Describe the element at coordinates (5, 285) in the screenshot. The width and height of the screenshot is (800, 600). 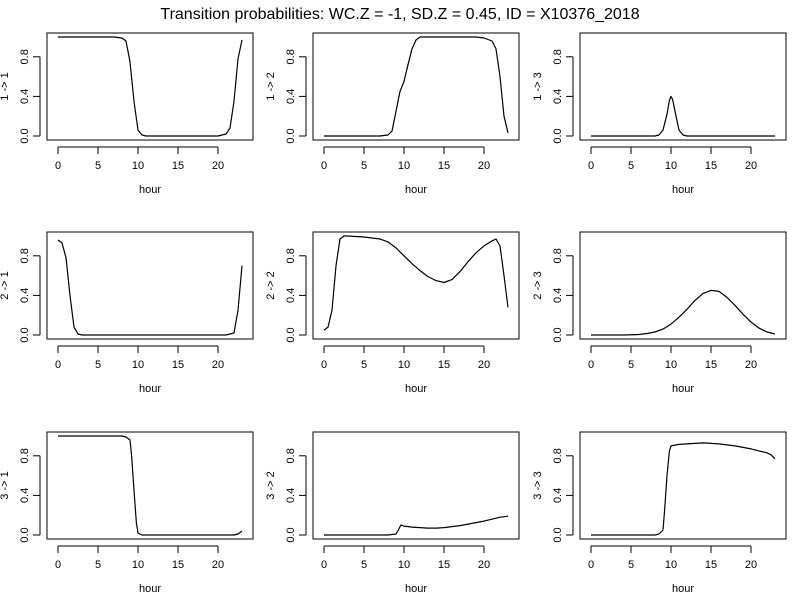
I see `y-axis-label: 2 -> 1` at that location.